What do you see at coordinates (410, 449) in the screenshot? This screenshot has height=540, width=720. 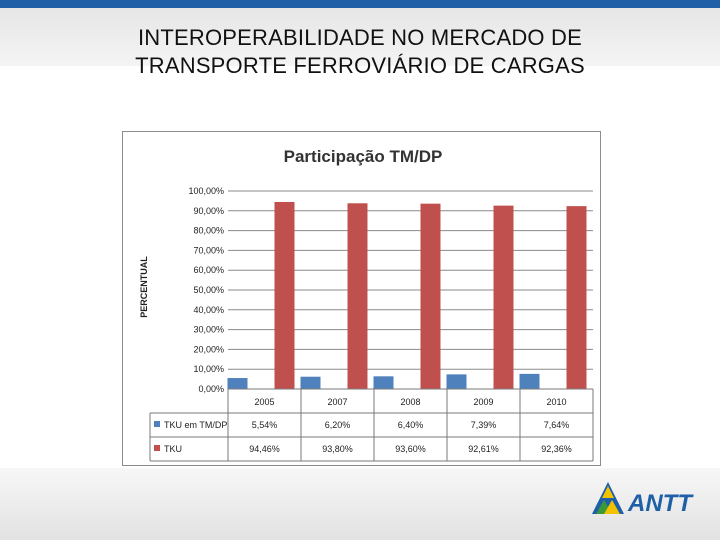 I see `data-label: 93,60%` at bounding box center [410, 449].